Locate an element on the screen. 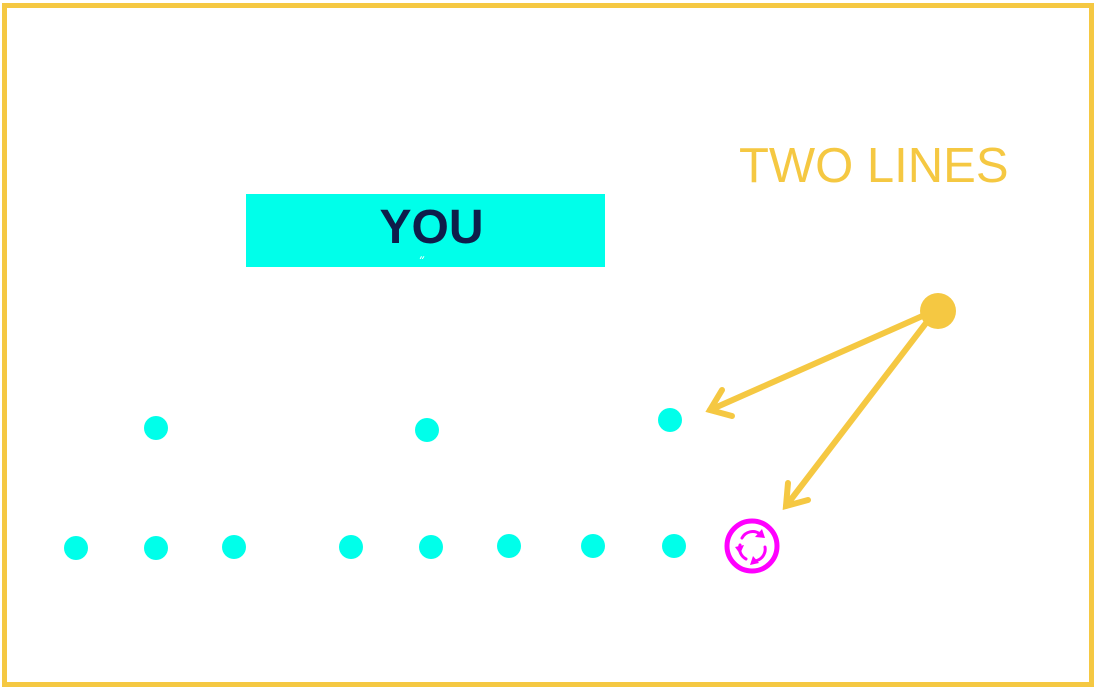 The width and height of the screenshot is (1094, 688). cycle-arrows-icon is located at coordinates (752, 546).